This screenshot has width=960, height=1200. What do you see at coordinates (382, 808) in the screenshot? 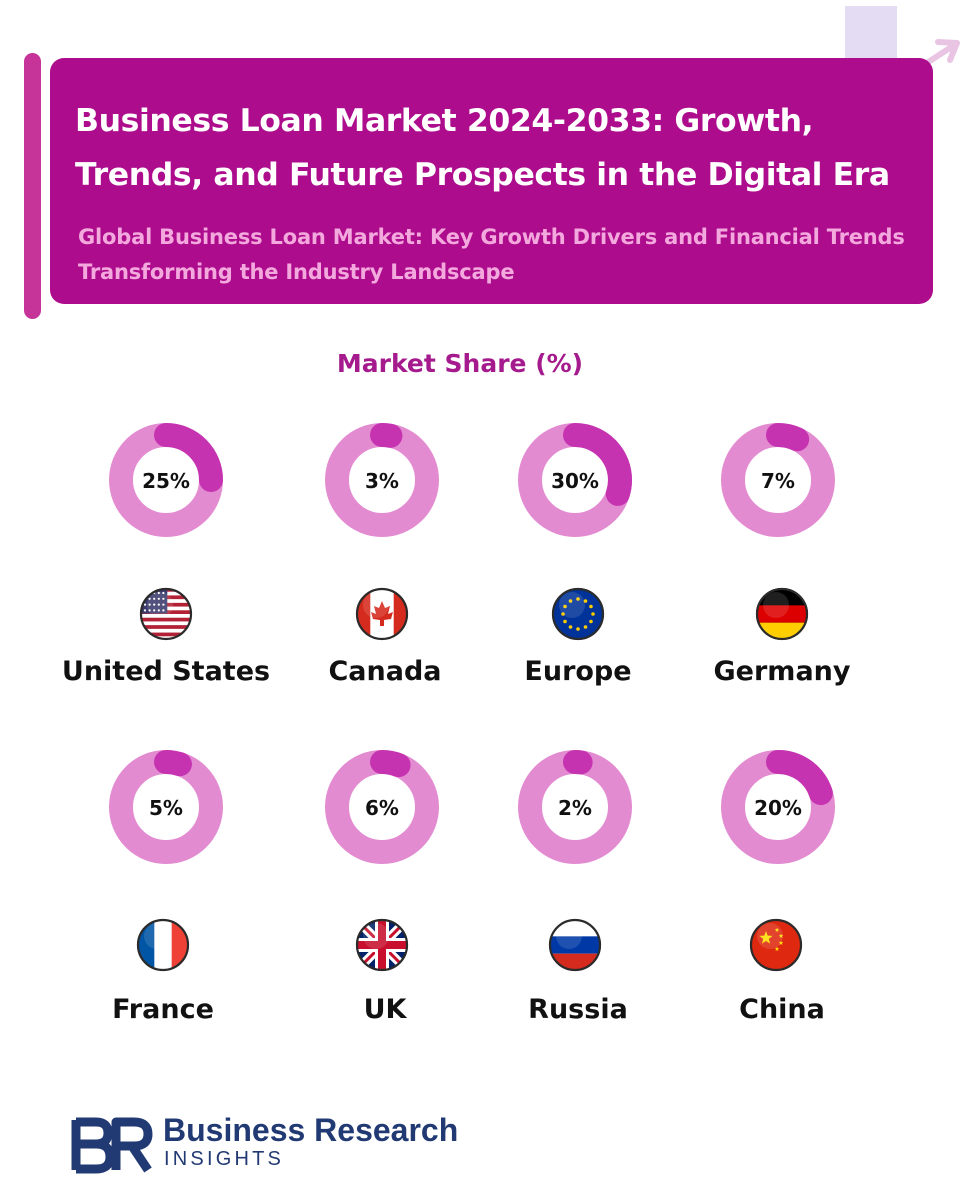
I see `donut-value-label-uk: 6%` at bounding box center [382, 808].